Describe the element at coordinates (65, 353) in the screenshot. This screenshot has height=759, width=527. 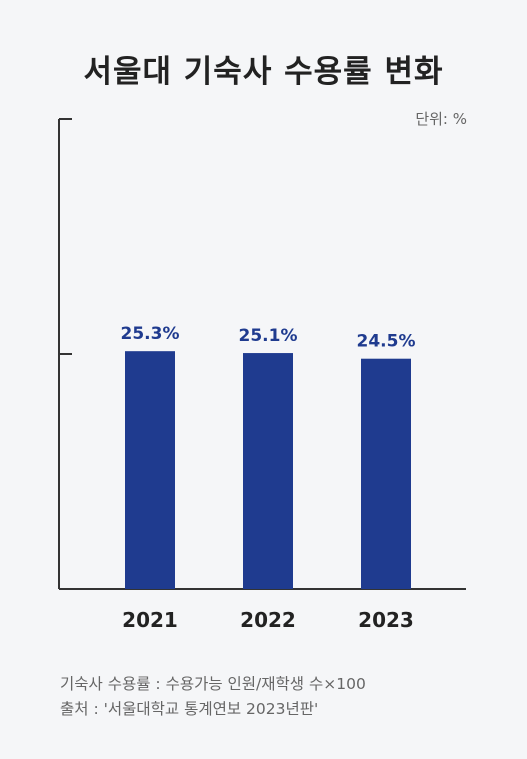
I see `y-axis` at that location.